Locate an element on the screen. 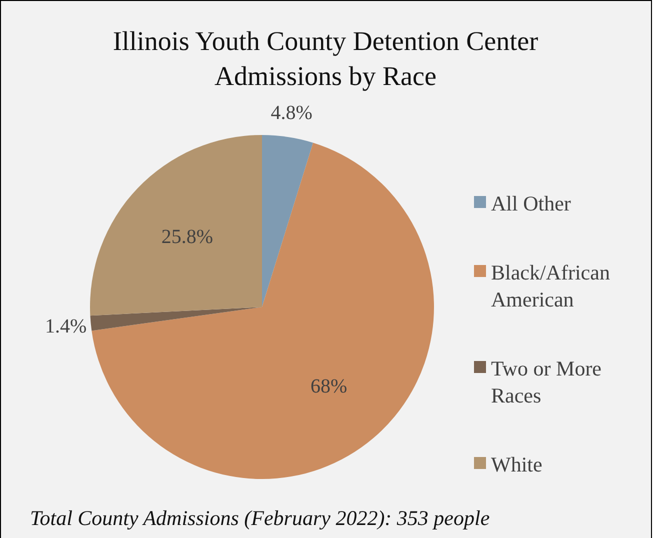  legend-label: All Other is located at coordinates (531, 203).